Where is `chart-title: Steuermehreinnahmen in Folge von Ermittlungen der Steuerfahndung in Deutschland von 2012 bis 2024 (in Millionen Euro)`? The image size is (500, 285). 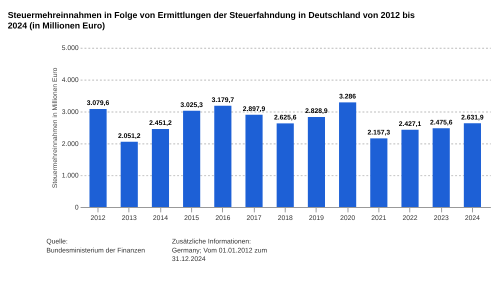
chart-title: Steuermehreinnahmen in Folge von Ermittlungen der Steuerfahndung in Deutschland von 2012 bis 2024 (in Millionen Euro) is located at coordinates (212, 20).